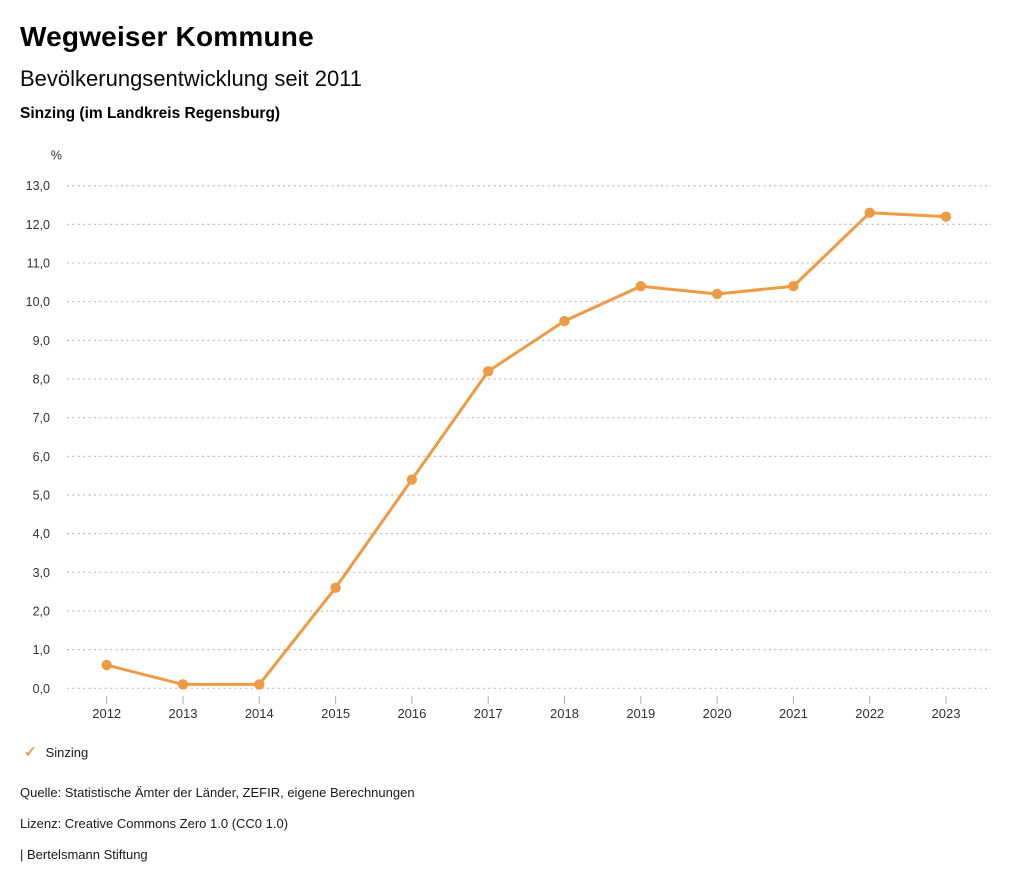 This screenshot has width=1024, height=888. Describe the element at coordinates (106, 665) in the screenshot. I see `data-point-2012` at that location.